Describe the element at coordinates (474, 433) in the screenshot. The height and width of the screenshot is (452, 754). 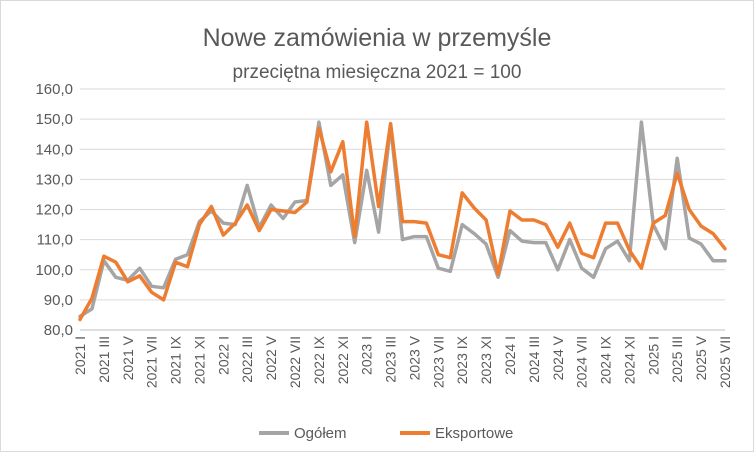
I see `legend-label: Eksportowe` at that location.